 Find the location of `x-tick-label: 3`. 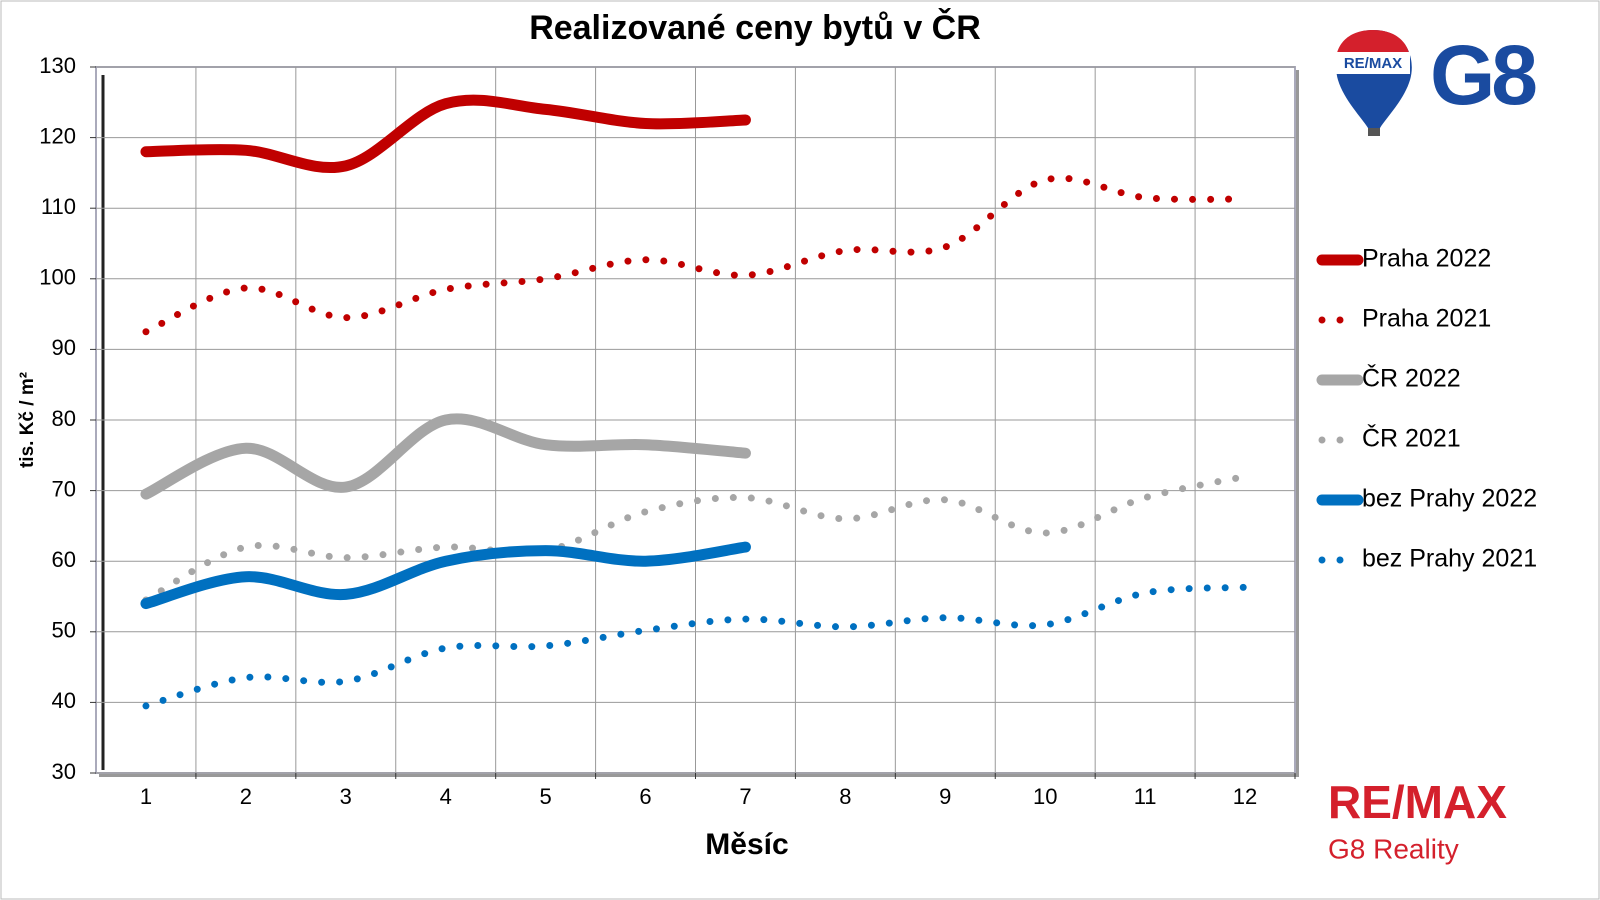

x-tick-label: 3 is located at coordinates (346, 796).